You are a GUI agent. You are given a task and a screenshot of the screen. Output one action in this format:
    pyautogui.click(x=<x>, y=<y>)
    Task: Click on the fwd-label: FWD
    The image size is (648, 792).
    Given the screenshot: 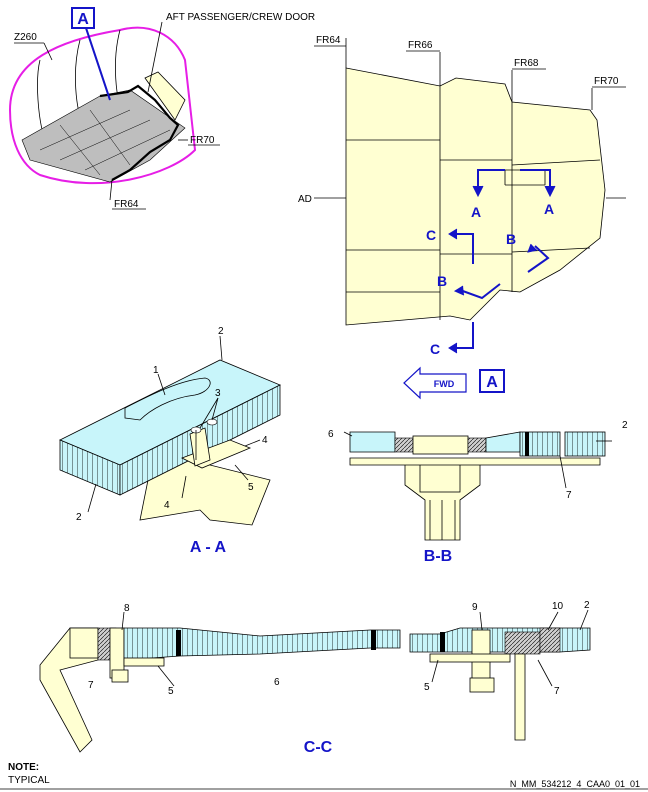 What is the action you would take?
    pyautogui.click(x=444, y=384)
    